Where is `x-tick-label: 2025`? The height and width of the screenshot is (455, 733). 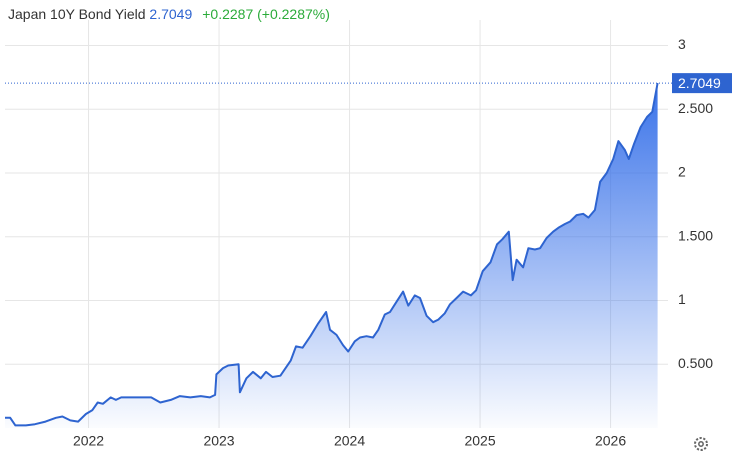 x-tick-label: 2025 is located at coordinates (479, 441).